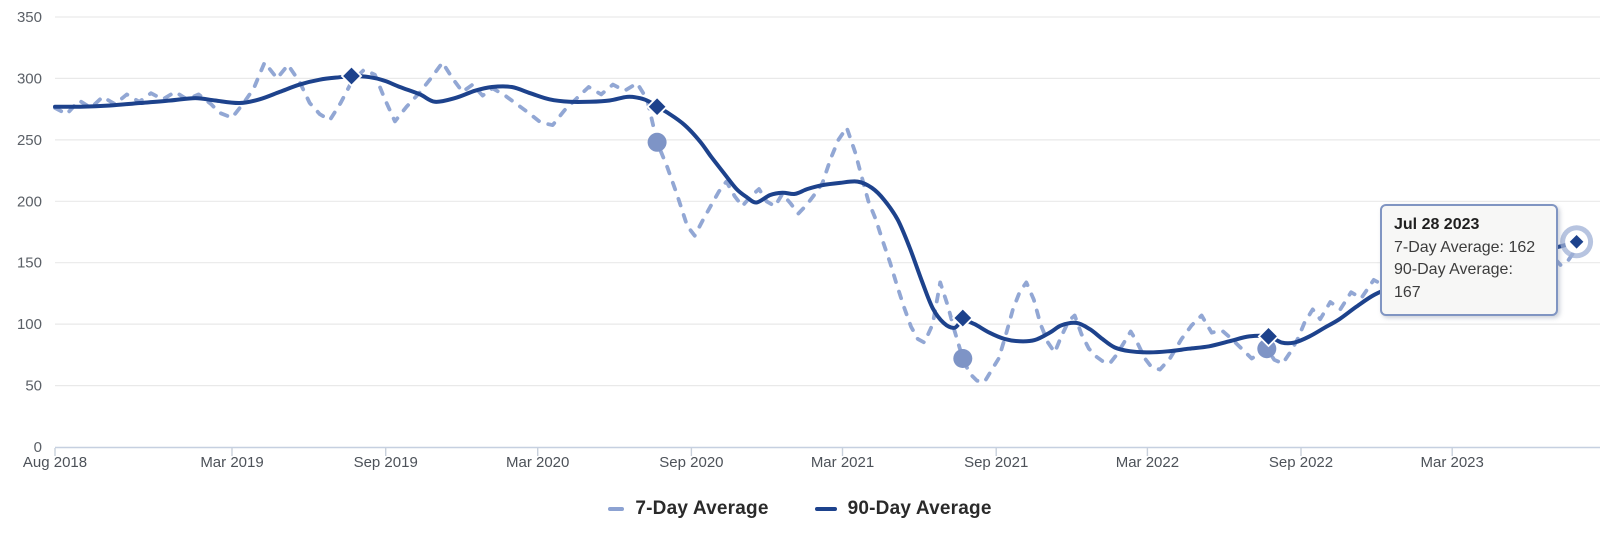  Describe the element at coordinates (38, 447) in the screenshot. I see `y-axis-tick-label: 0` at that location.